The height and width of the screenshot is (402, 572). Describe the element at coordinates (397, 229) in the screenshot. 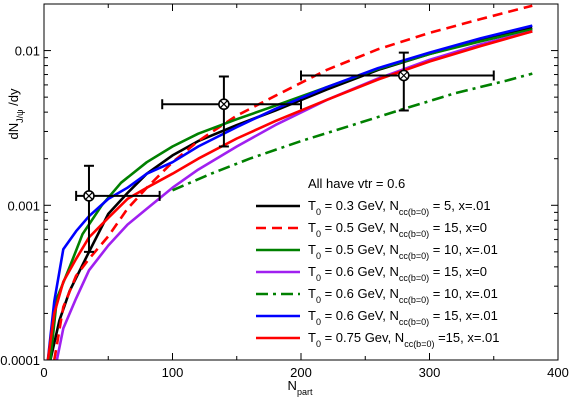

I see `legend-label: T0 = 0.5 GeV, Ncc(b=0) = 15, x=0` at that location.